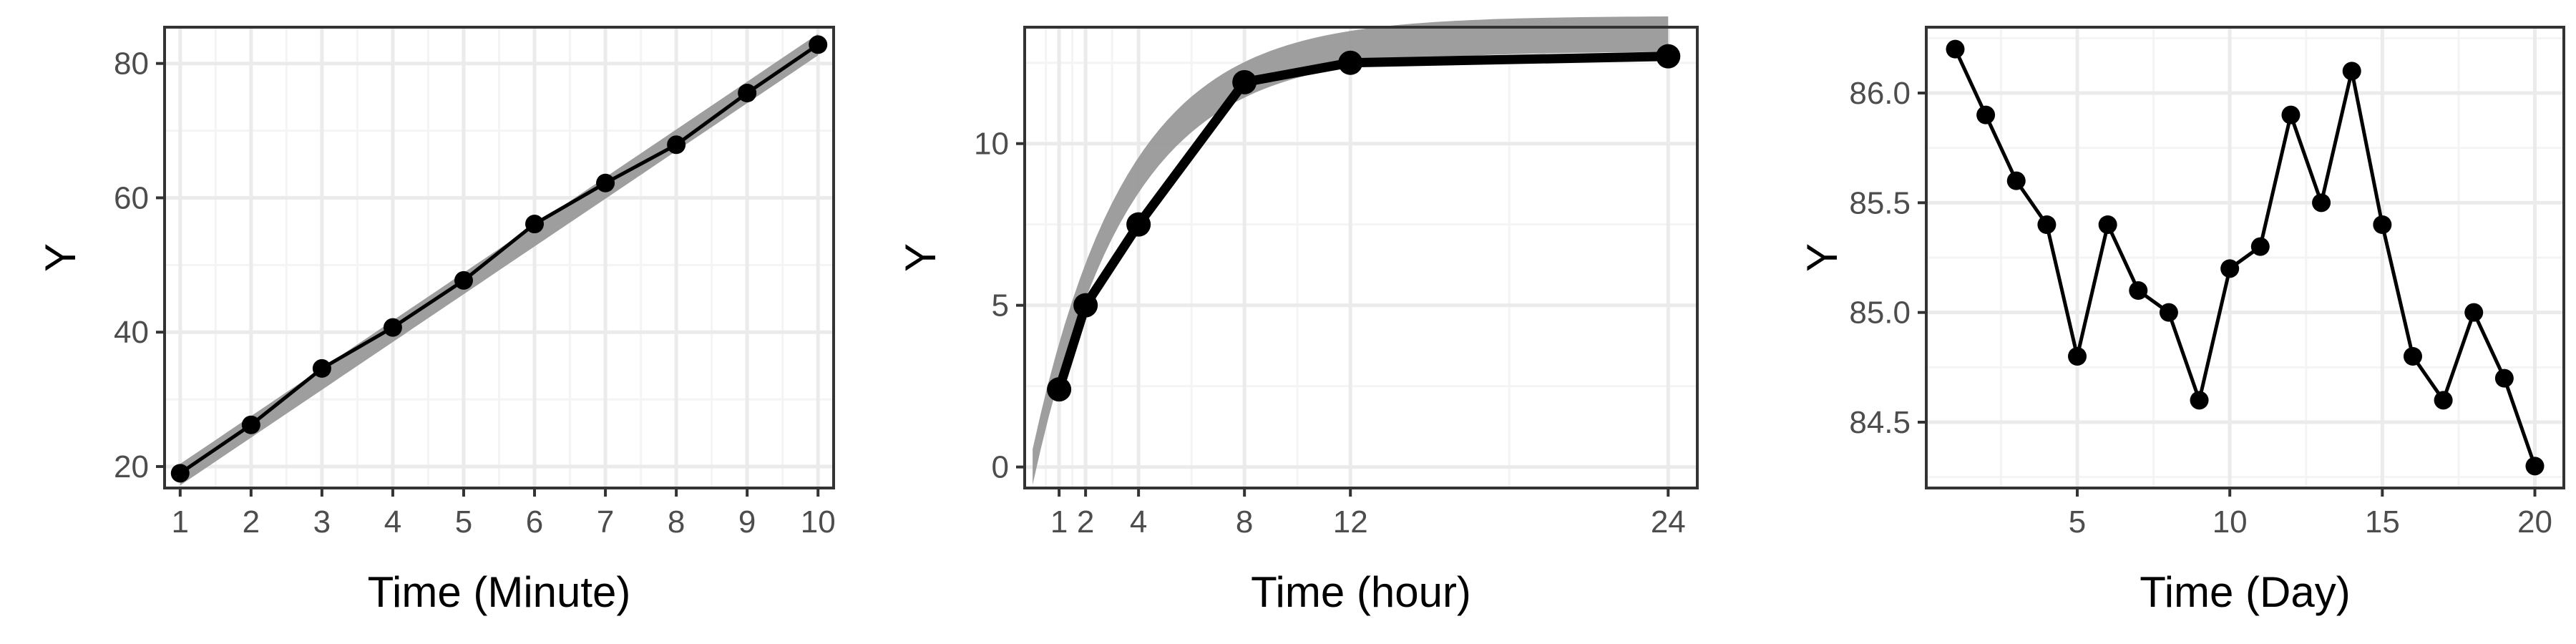  Describe the element at coordinates (131, 466) in the screenshot. I see `y-tick-label: 20` at that location.